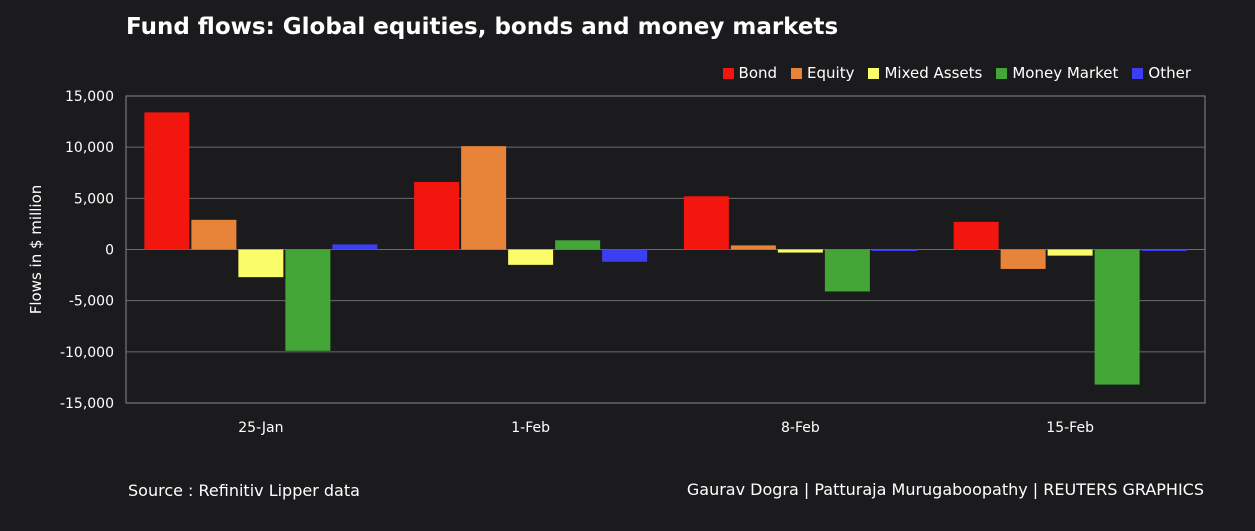 The width and height of the screenshot is (1255, 531). I want to click on bar-other-25-jan, so click(355, 247).